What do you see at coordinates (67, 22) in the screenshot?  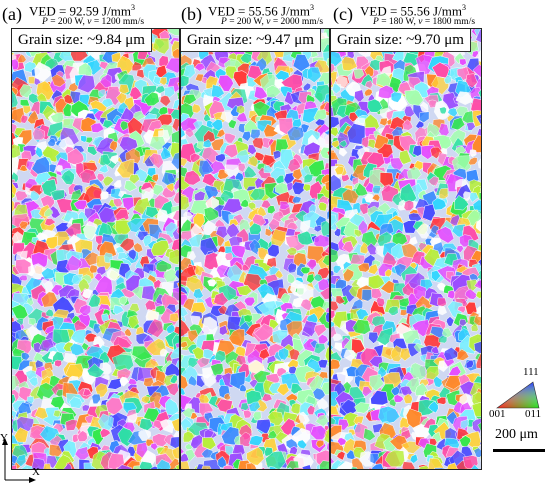 I see `panel-a-p-value: = 200 W,` at bounding box center [67, 22].